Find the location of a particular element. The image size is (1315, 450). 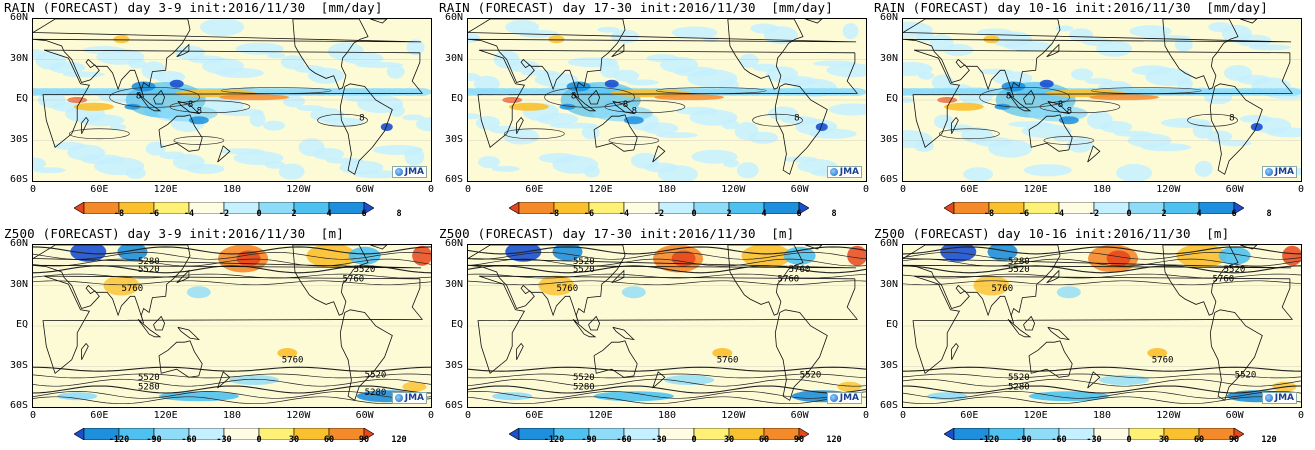

colorbar-tick-label: 8 is located at coordinates (834, 214).